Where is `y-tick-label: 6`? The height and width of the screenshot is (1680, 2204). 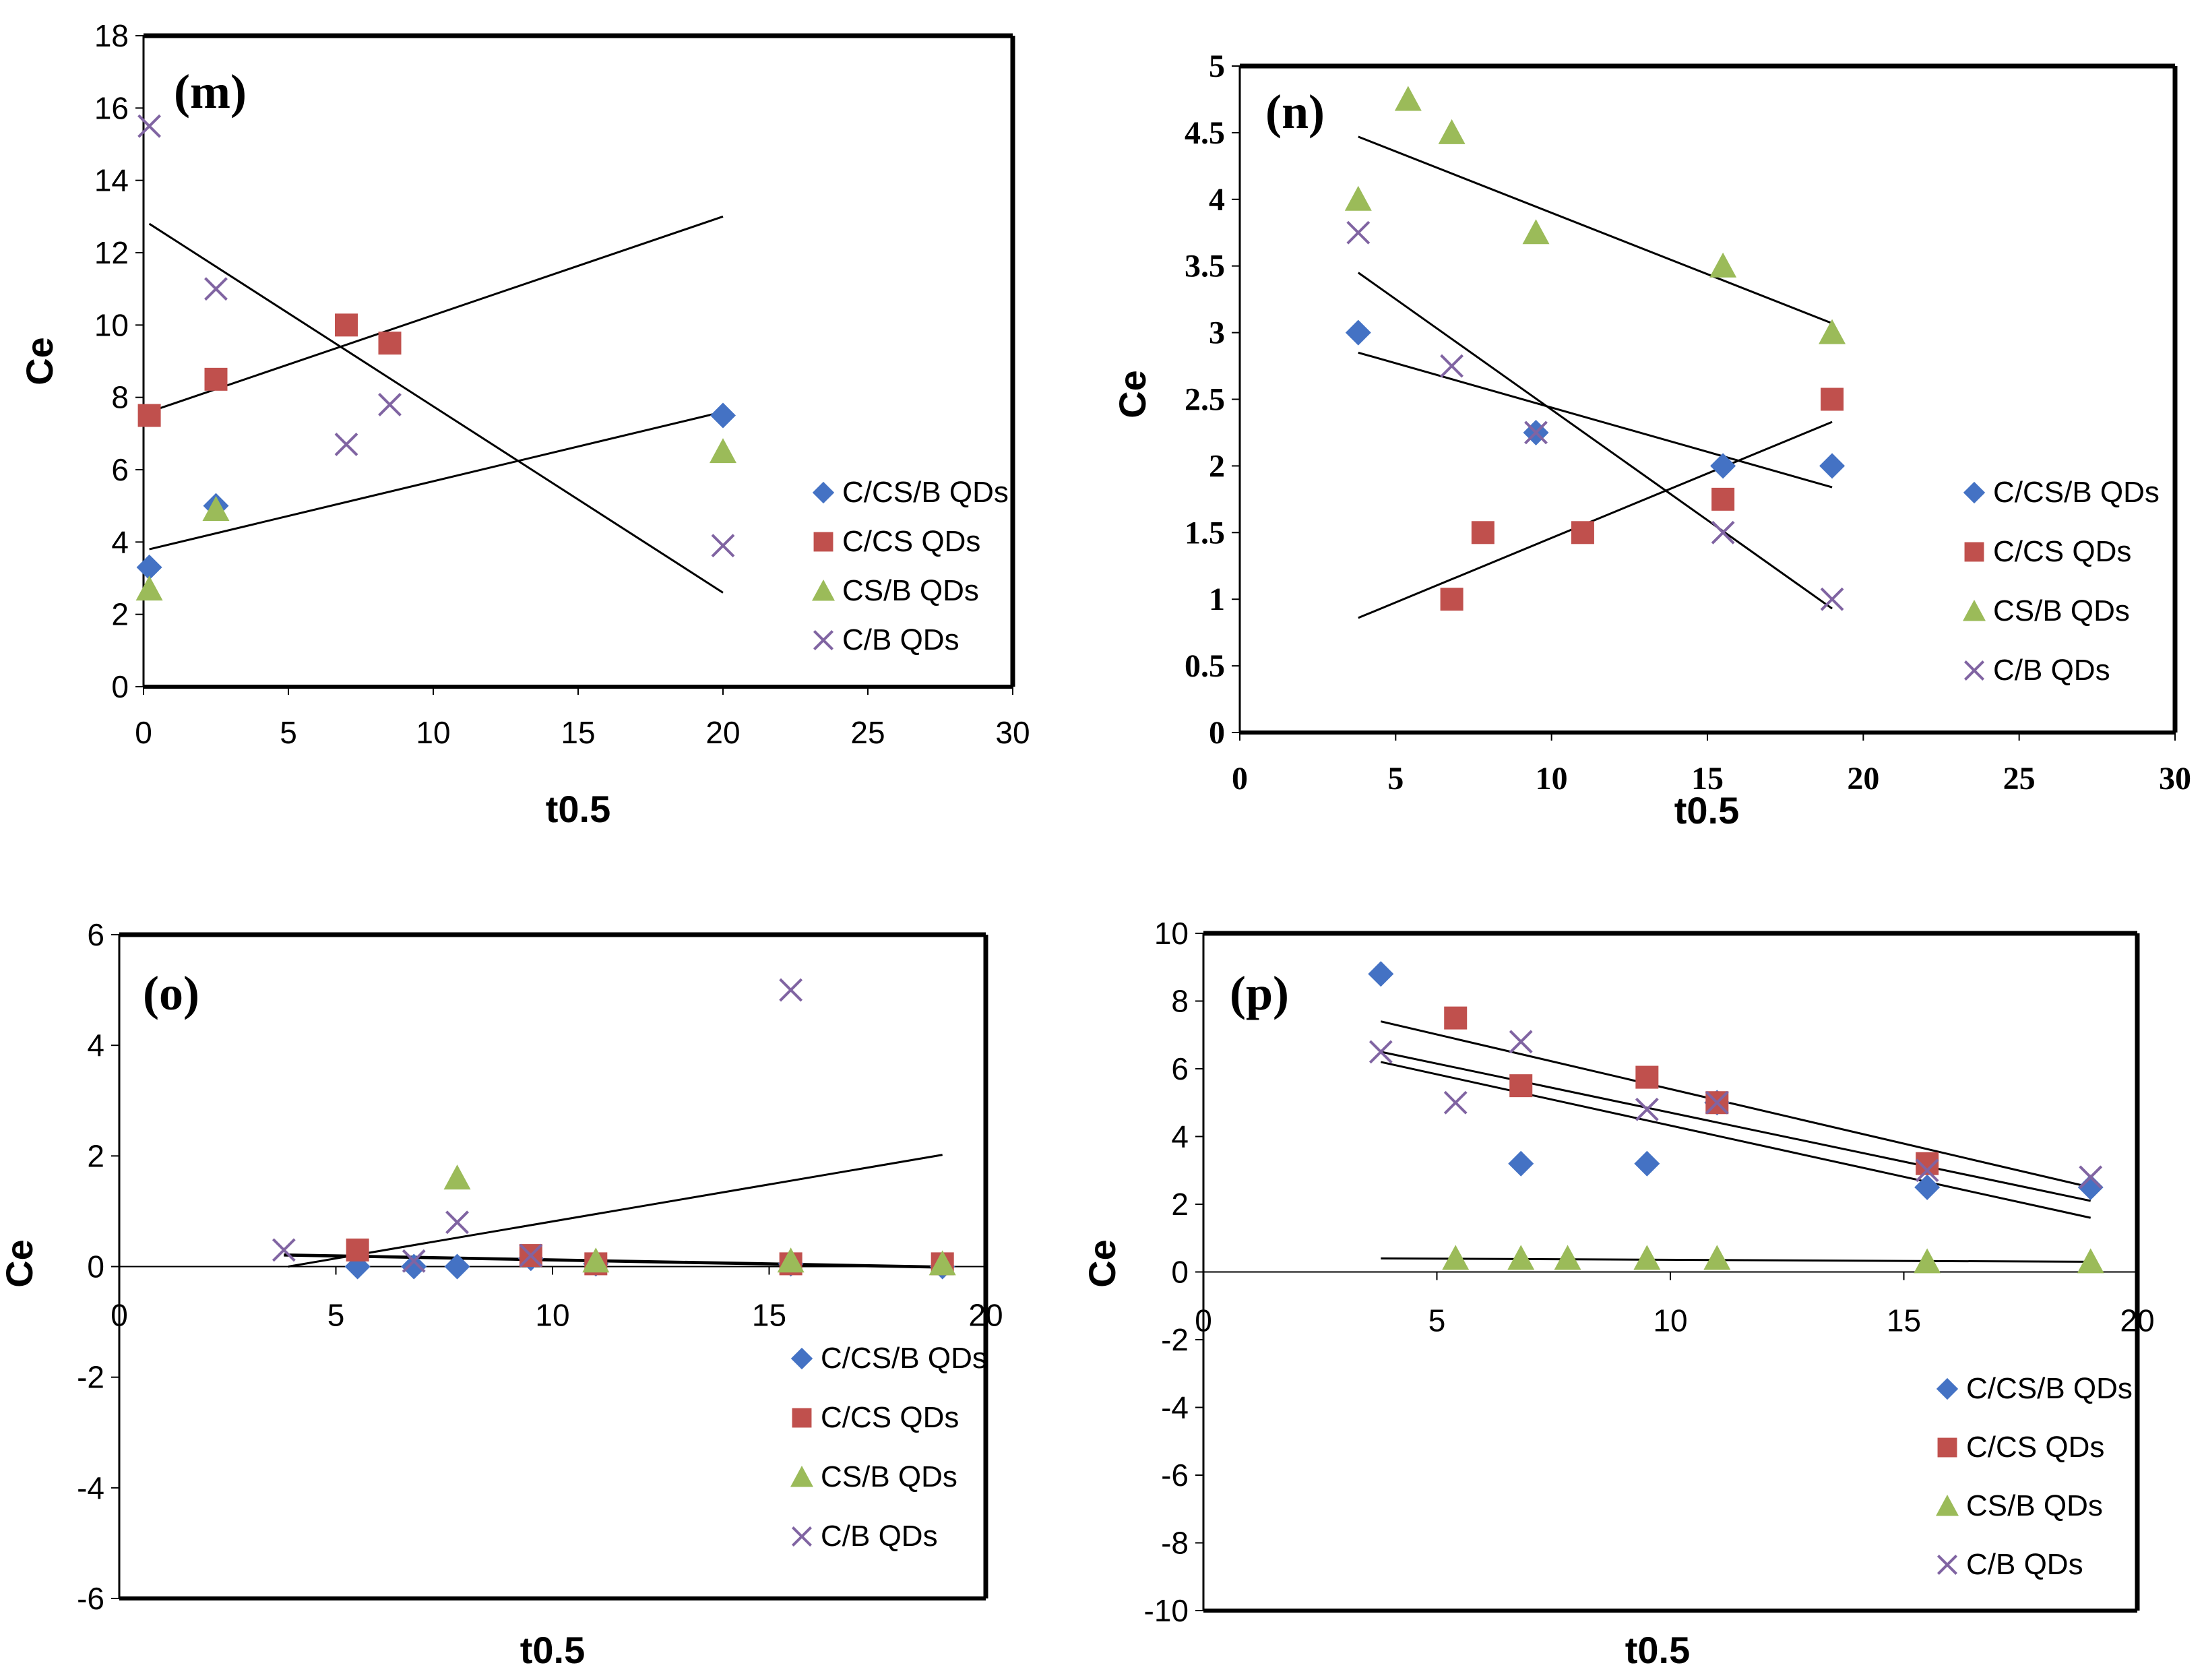 y-tick-label: 6 is located at coordinates (95, 934).